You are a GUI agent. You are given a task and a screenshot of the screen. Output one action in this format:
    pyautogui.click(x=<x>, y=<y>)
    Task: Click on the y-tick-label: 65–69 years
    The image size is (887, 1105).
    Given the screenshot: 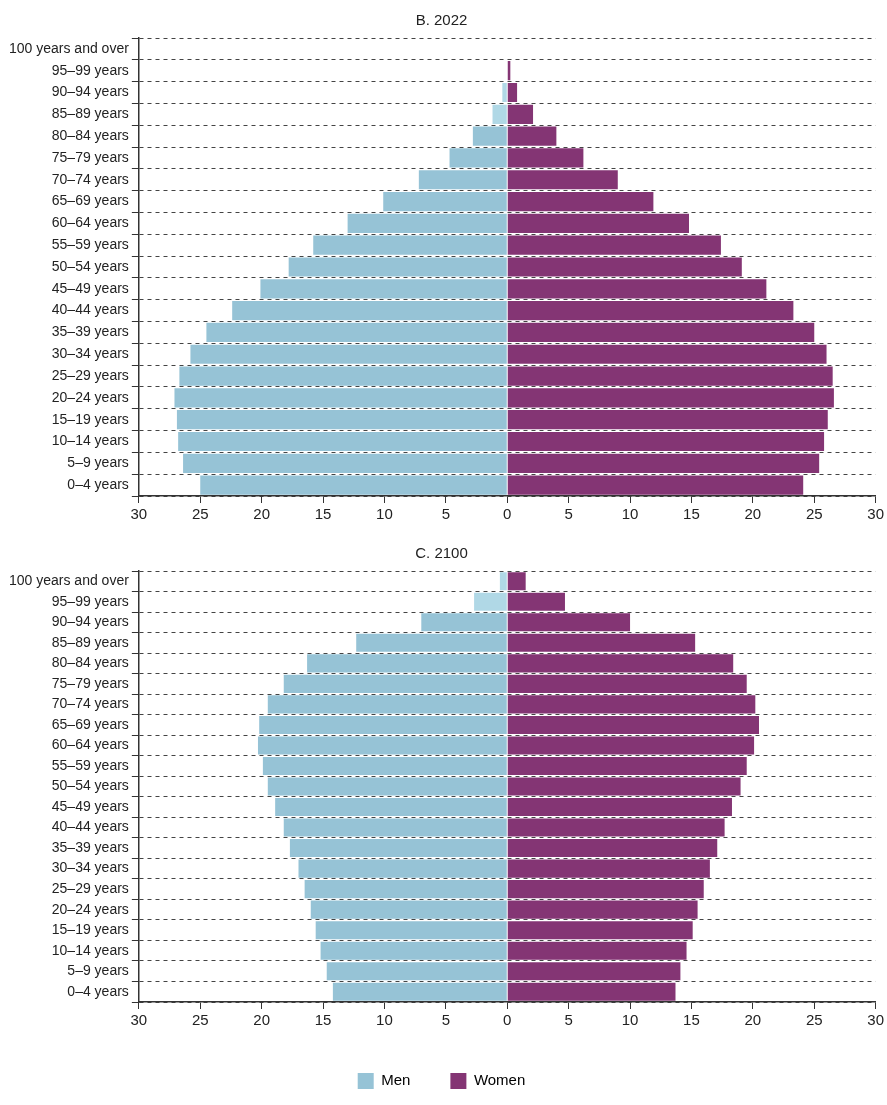 What is the action you would take?
    pyautogui.click(x=90, y=723)
    